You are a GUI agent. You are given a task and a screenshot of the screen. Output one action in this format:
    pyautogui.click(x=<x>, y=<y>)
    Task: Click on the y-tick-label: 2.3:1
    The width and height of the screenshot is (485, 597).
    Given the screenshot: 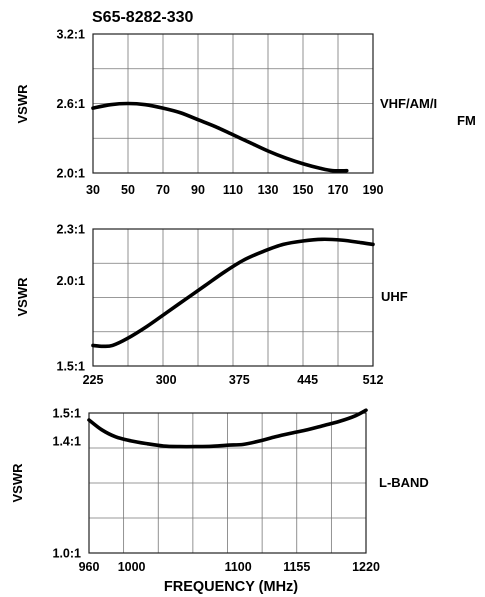 What is the action you would take?
    pyautogui.click(x=71, y=230)
    